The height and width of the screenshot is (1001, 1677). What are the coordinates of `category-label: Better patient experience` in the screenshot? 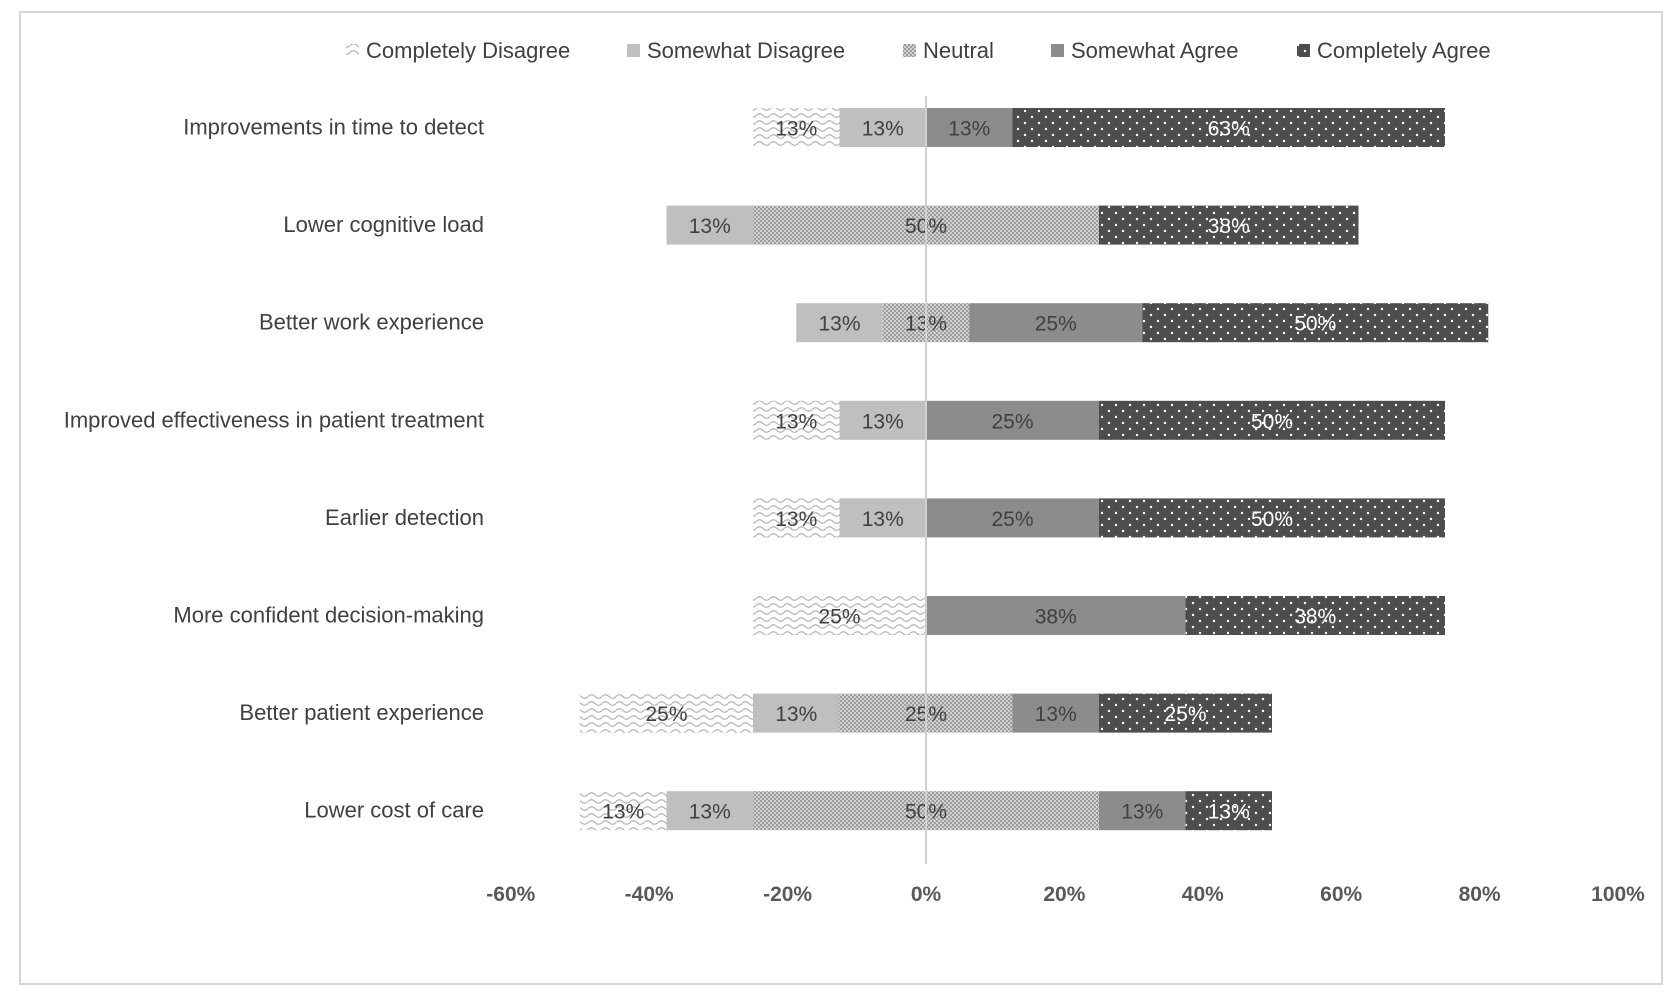 It's located at (361, 712).